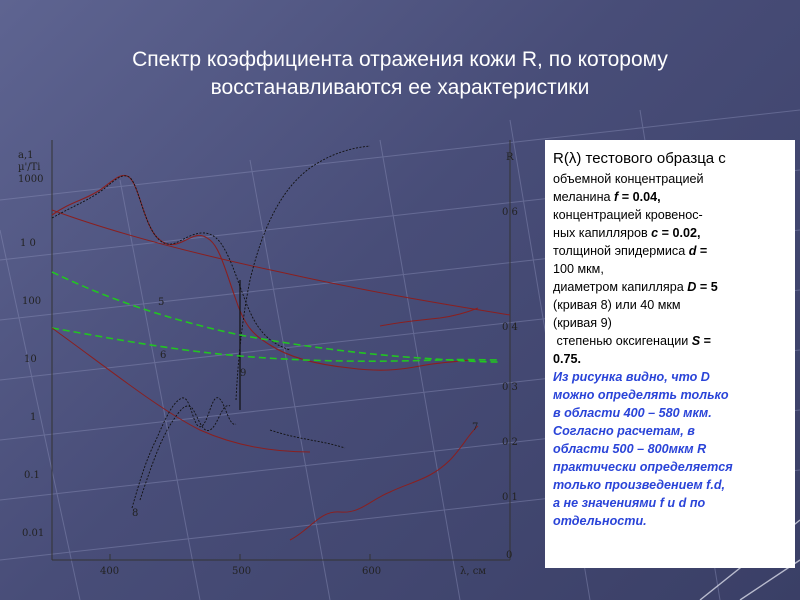 The image size is (800, 600). Describe the element at coordinates (628, 215) in the screenshot. I see `panel-line-3: концентрацией кровенос-` at that location.